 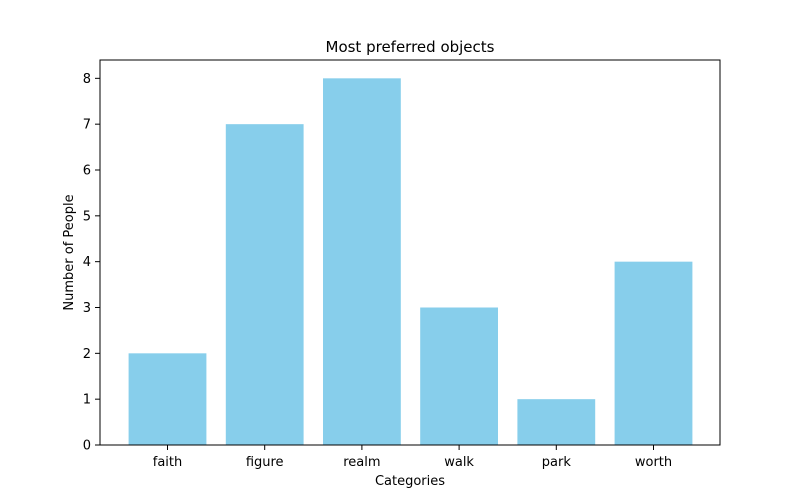 What do you see at coordinates (87, 262) in the screenshot?
I see `y-tick-label-4: 4` at bounding box center [87, 262].